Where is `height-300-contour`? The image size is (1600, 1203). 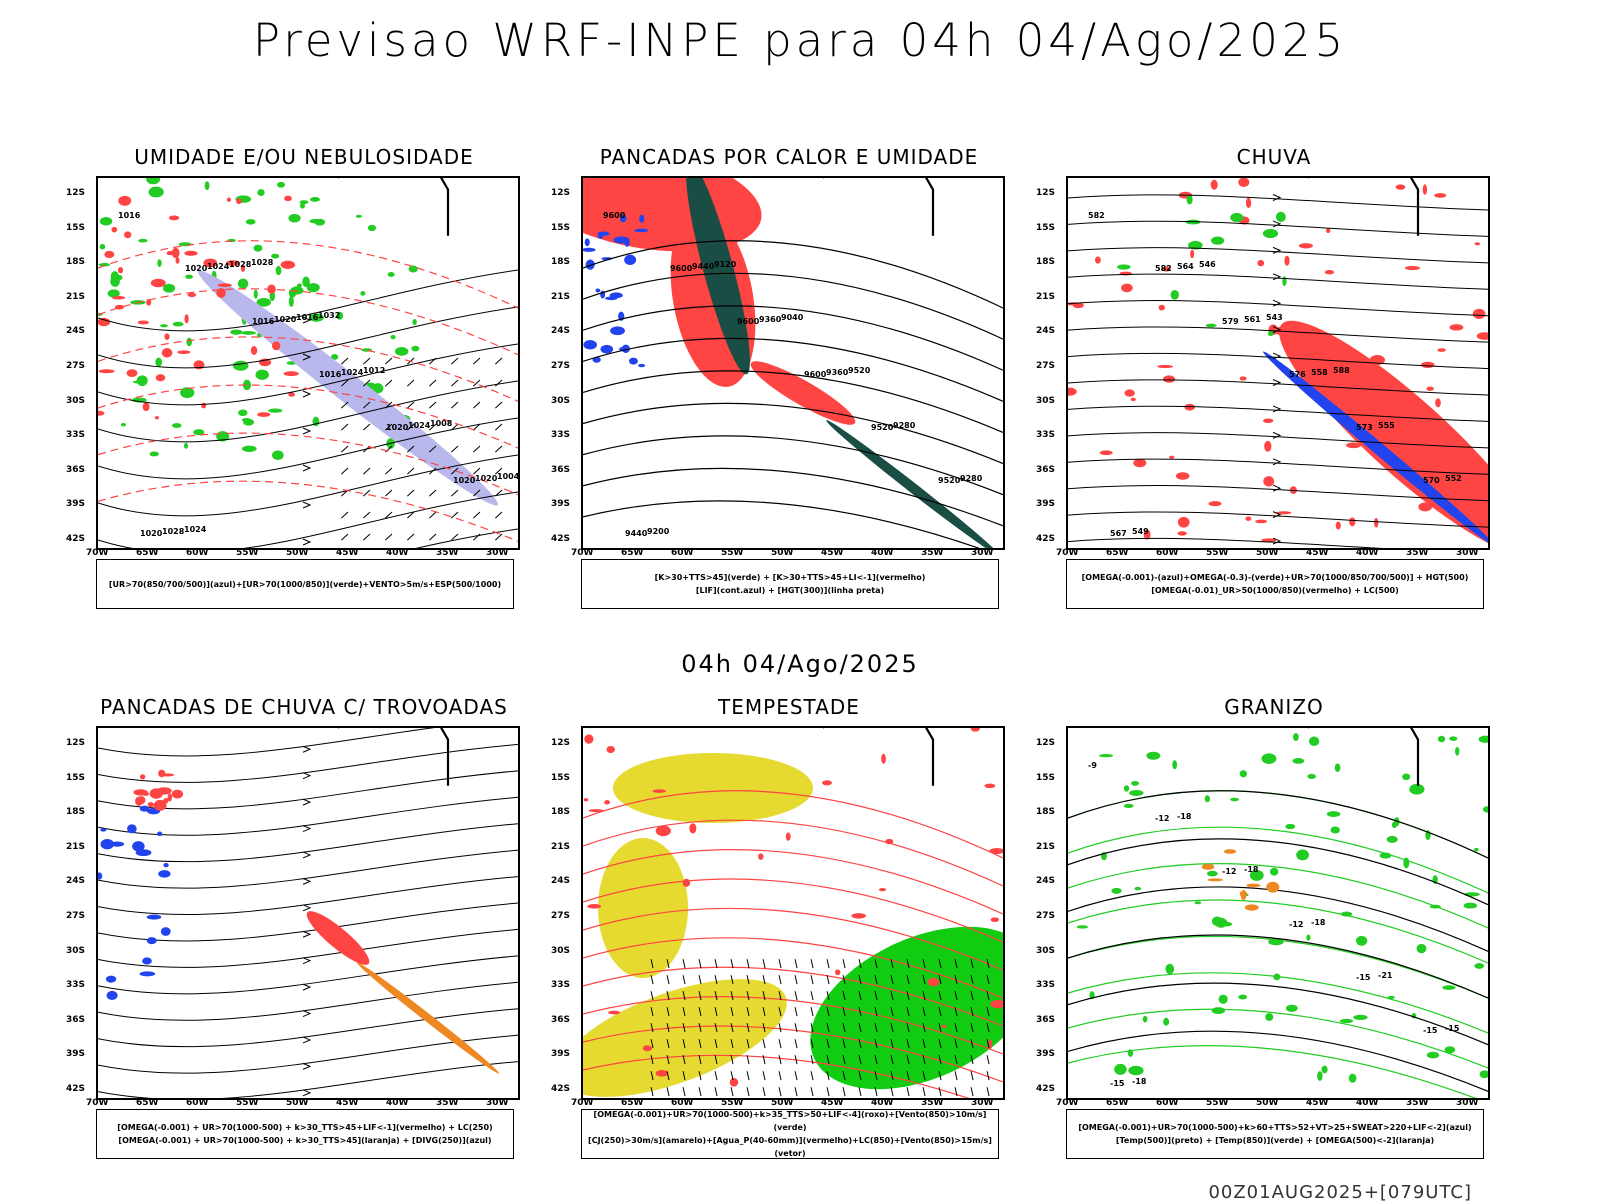 height-300-contour is located at coordinates (793, 497).